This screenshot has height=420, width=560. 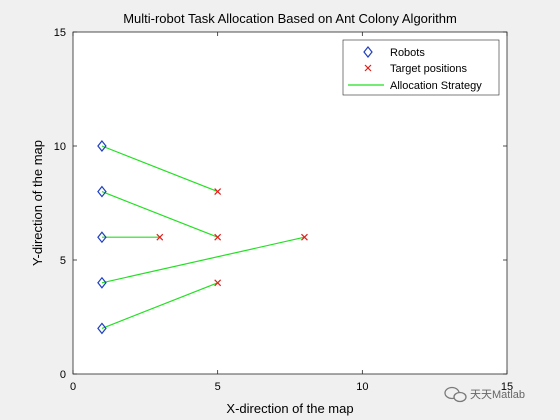 I want to click on y-axis-label: Y-direction of the map, so click(x=37, y=203).